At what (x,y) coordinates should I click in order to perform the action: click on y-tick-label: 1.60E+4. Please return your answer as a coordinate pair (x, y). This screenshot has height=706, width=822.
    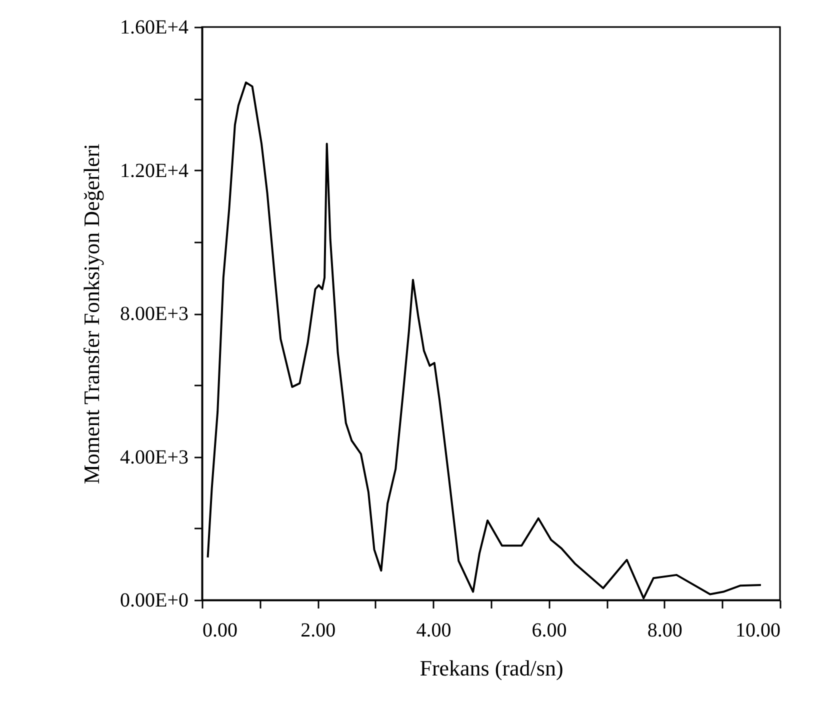
    Looking at the image, I should click on (154, 27).